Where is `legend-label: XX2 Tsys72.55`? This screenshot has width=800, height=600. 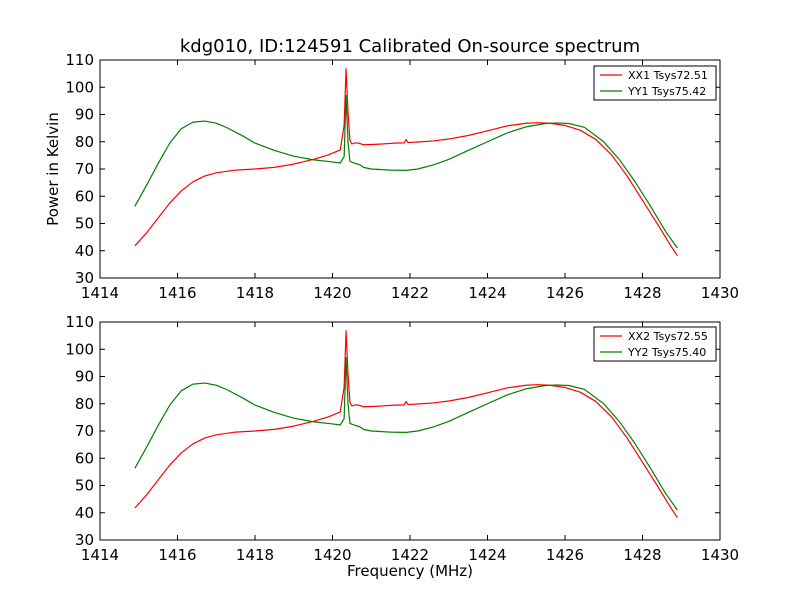
legend-label: XX2 Tsys72.55 is located at coordinates (668, 336).